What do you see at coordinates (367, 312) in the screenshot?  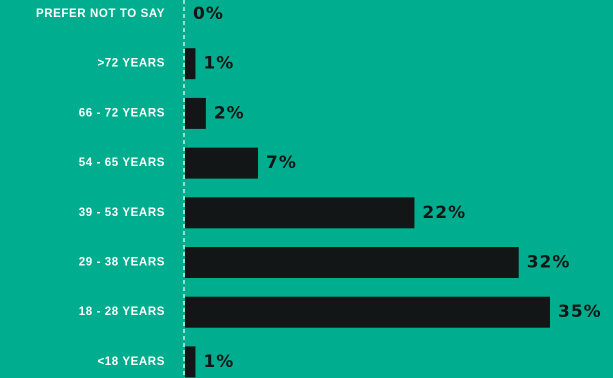 I see `bar-18-28-years` at bounding box center [367, 312].